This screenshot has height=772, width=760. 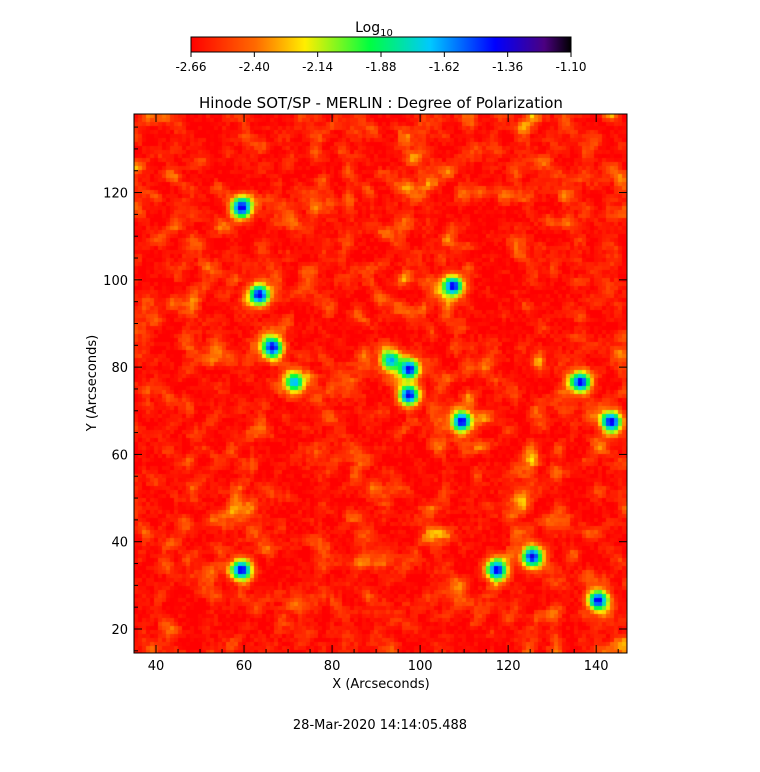 I want to click on y-axis-label: Y (Arcseconds), so click(x=92, y=383).